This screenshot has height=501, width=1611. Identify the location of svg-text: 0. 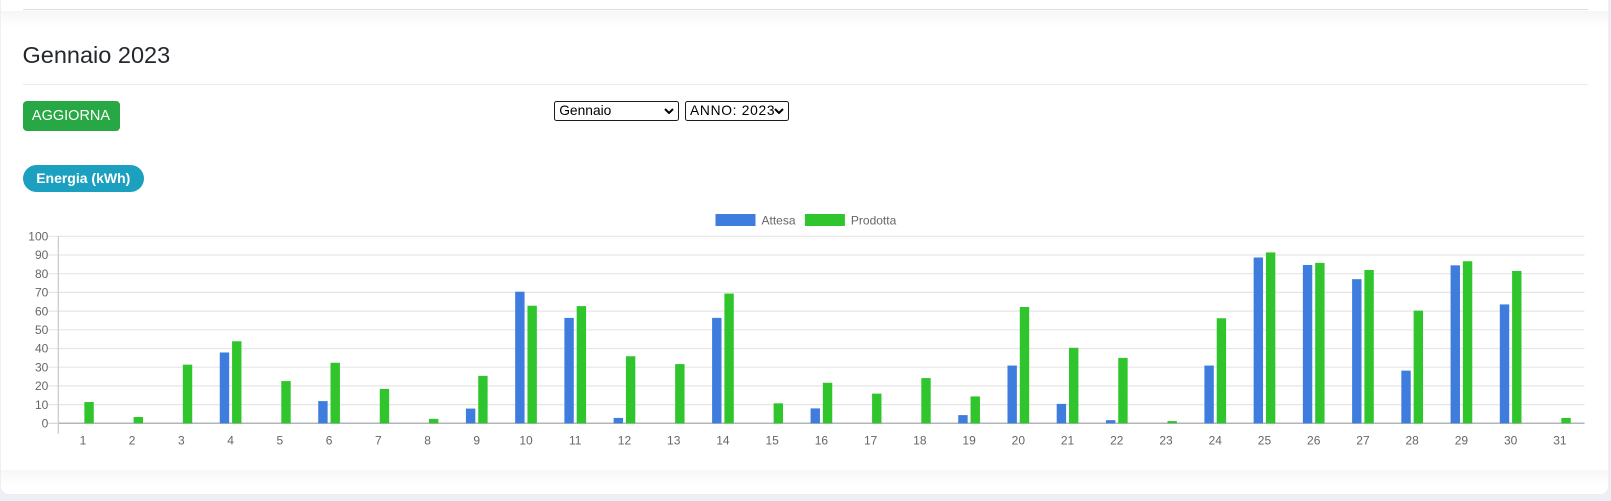
(45, 424).